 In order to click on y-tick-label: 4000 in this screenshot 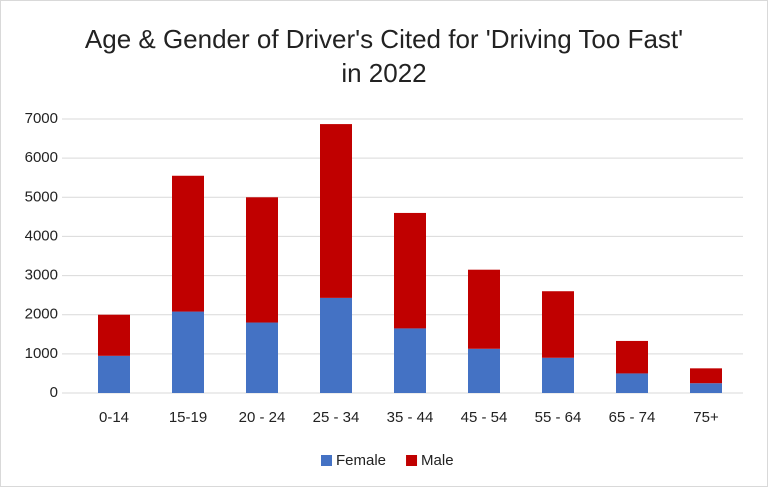, I will do `click(41, 235)`.